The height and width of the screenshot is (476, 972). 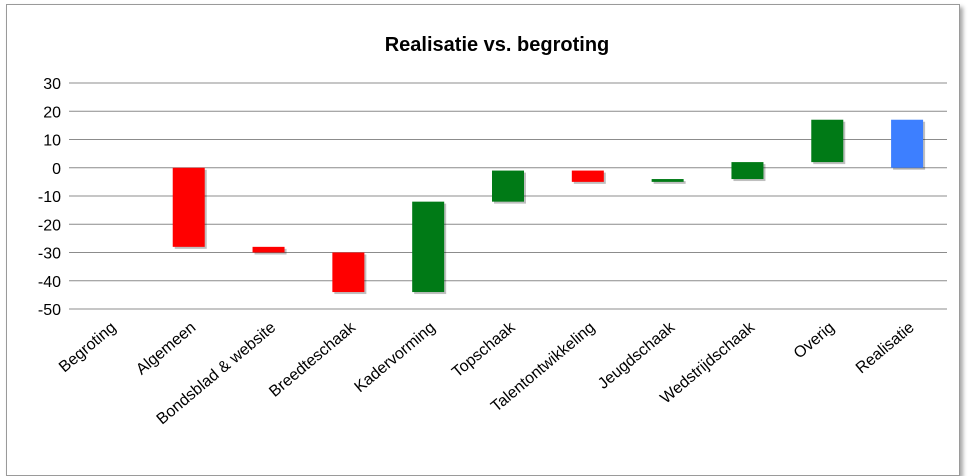 I want to click on y-tick-label: 0, so click(x=56, y=169).